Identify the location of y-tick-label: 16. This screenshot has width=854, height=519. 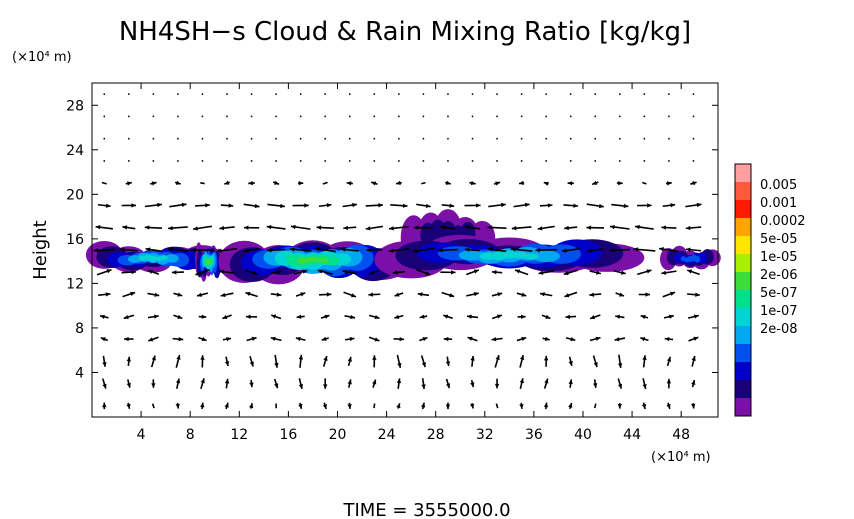
(75, 240).